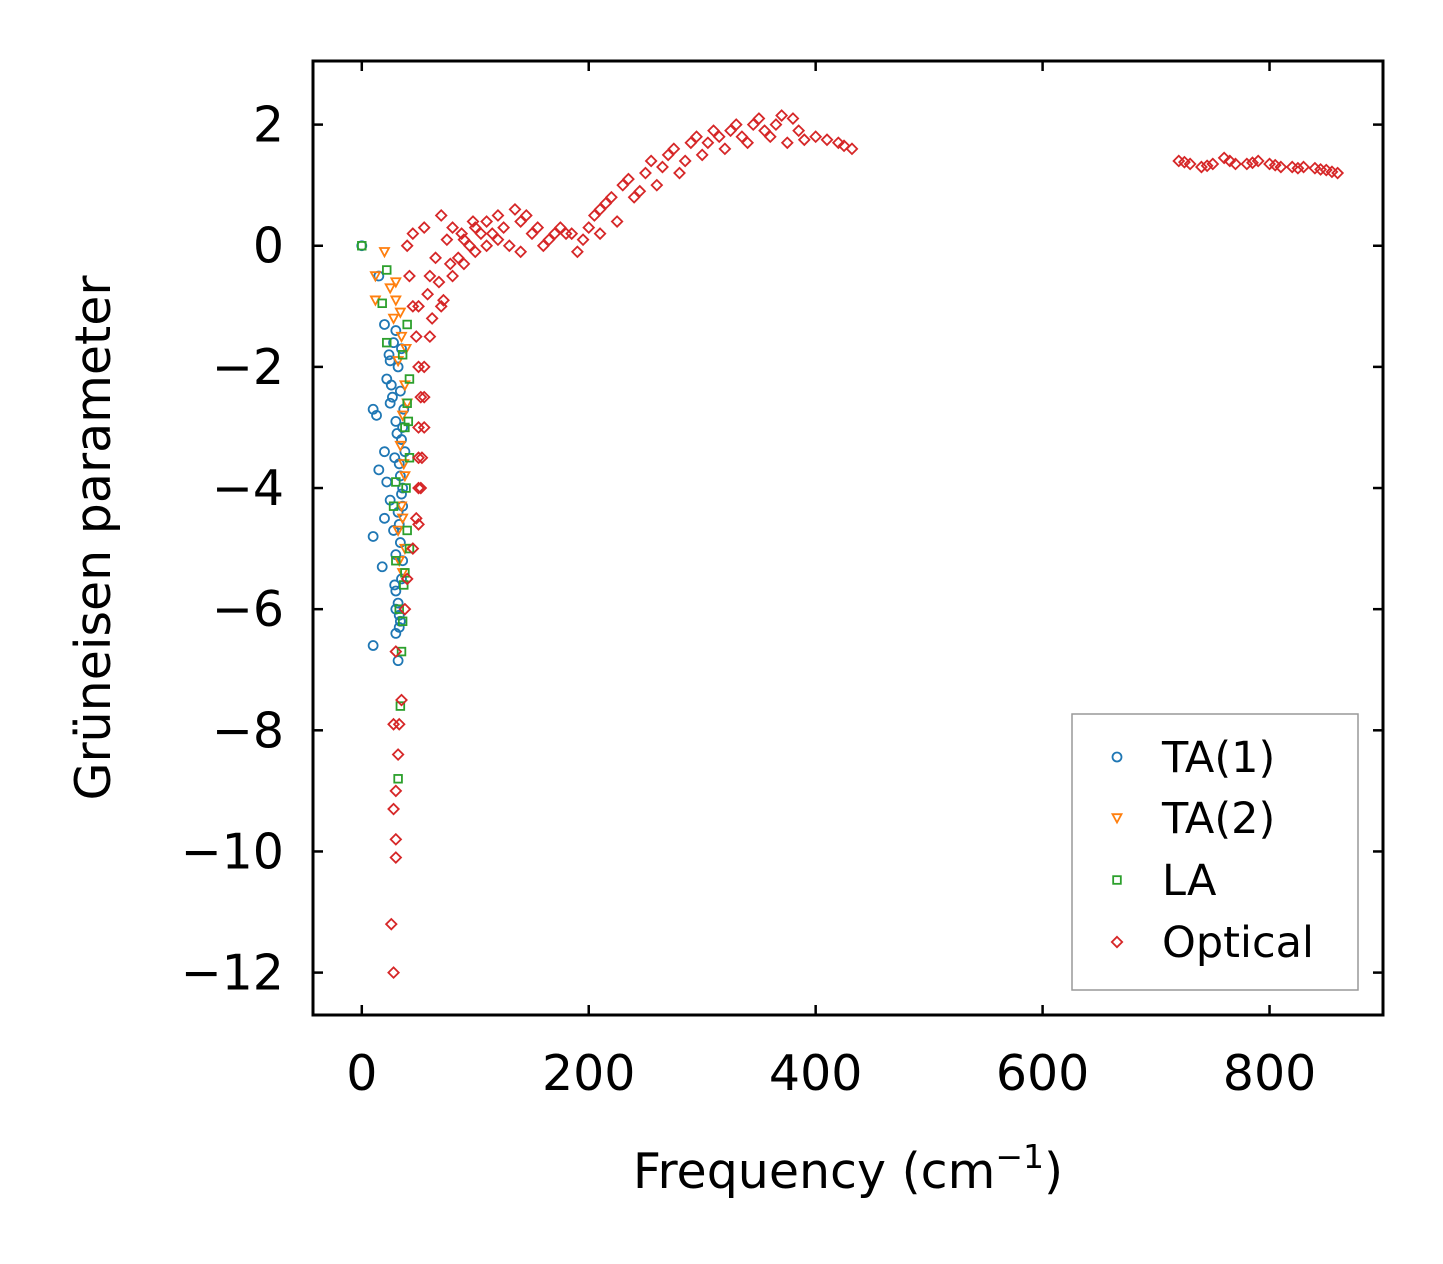  I want to click on y-tick-label: −4, so click(248, 488).